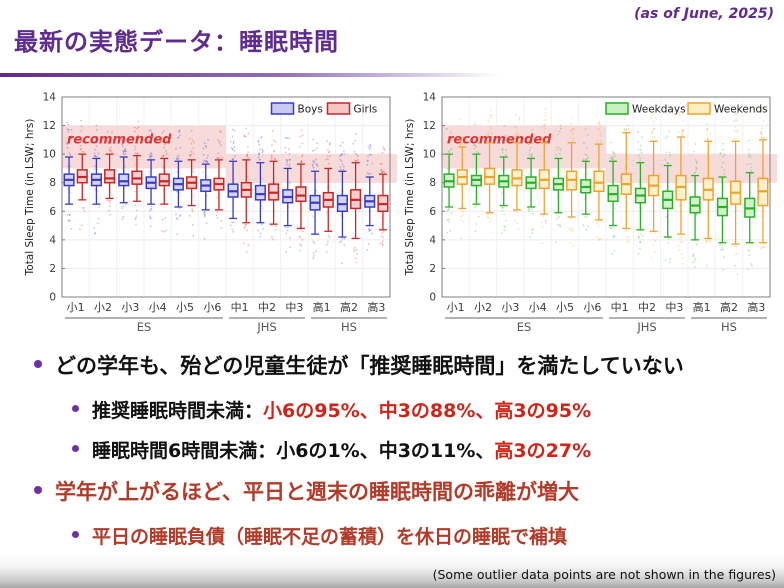 Image resolution: width=784 pixels, height=588 pixels. I want to click on x-tick-label: 中1, so click(620, 307).